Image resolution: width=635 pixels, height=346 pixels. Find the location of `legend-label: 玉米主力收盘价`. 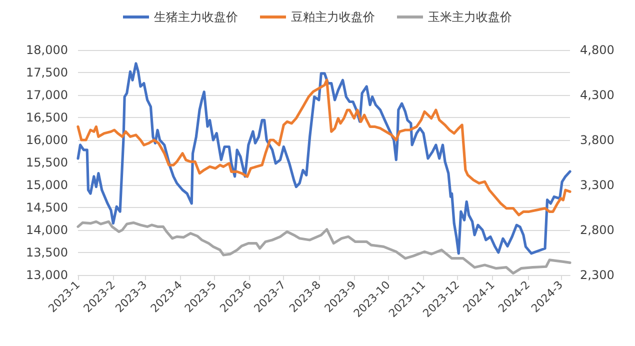

legend-label: 玉米主力收盘价 is located at coordinates (470, 17).